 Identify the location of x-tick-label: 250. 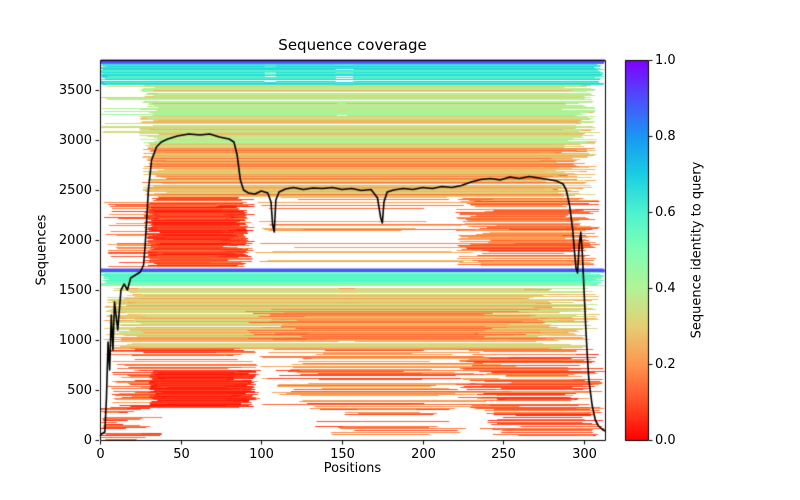
(503, 454).